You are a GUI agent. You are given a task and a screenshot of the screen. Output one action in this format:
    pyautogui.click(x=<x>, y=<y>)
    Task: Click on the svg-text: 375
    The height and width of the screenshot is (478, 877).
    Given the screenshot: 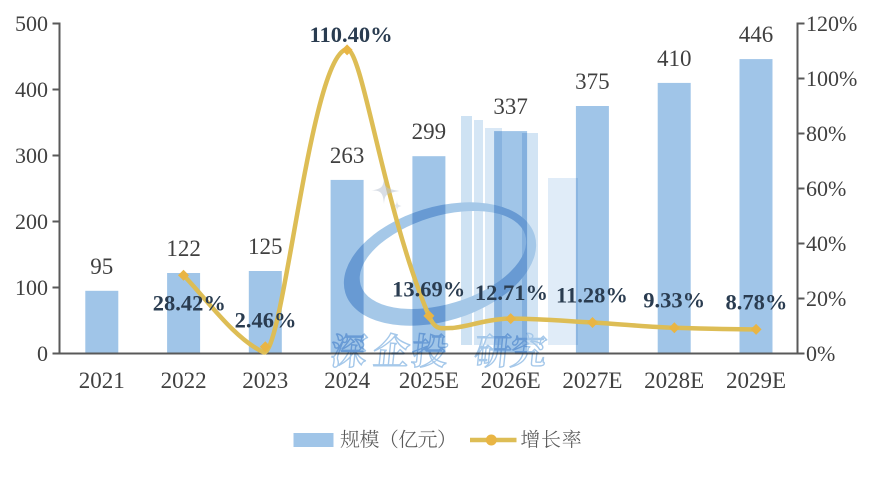 What is the action you would take?
    pyautogui.click(x=592, y=81)
    